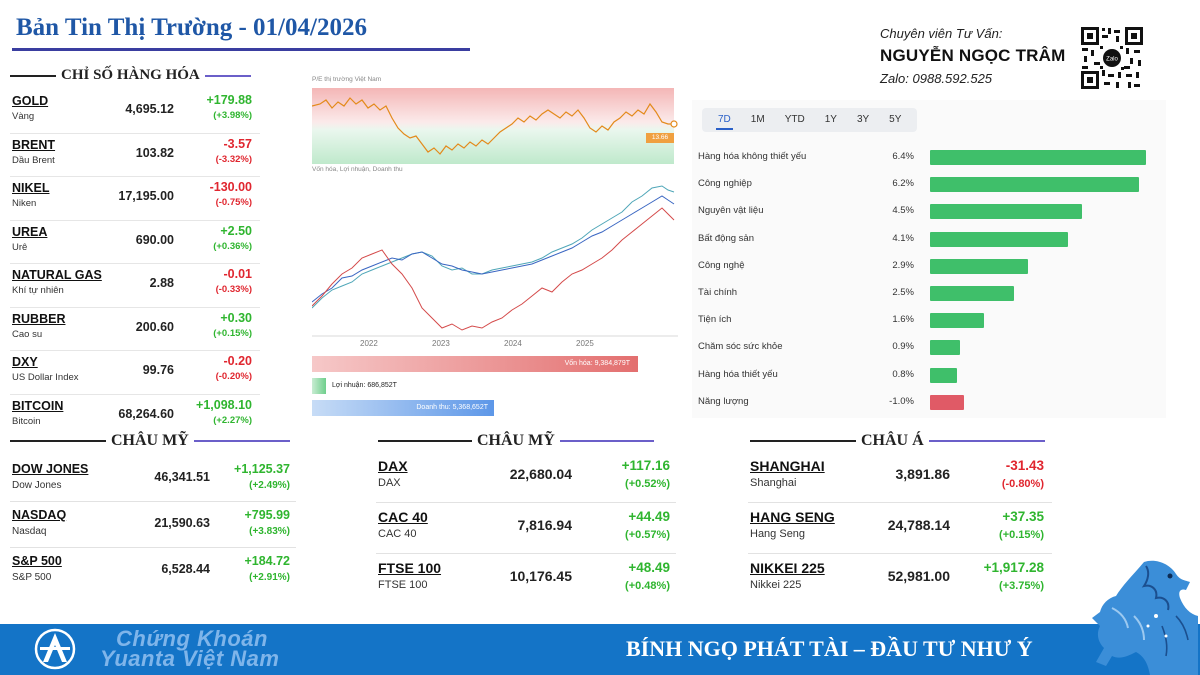 Image resolution: width=1200 pixels, height=675 pixels. What do you see at coordinates (154, 152) in the screenshot?
I see `commodity-value: 103.82` at bounding box center [154, 152].